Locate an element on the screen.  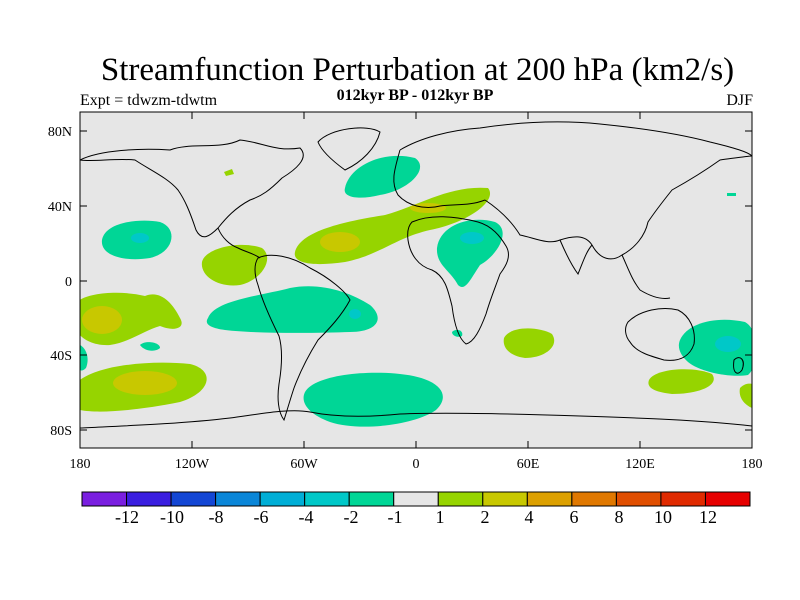
latitude-labels: 80N 40N 0 40S 80S is located at coordinates (60, 282).